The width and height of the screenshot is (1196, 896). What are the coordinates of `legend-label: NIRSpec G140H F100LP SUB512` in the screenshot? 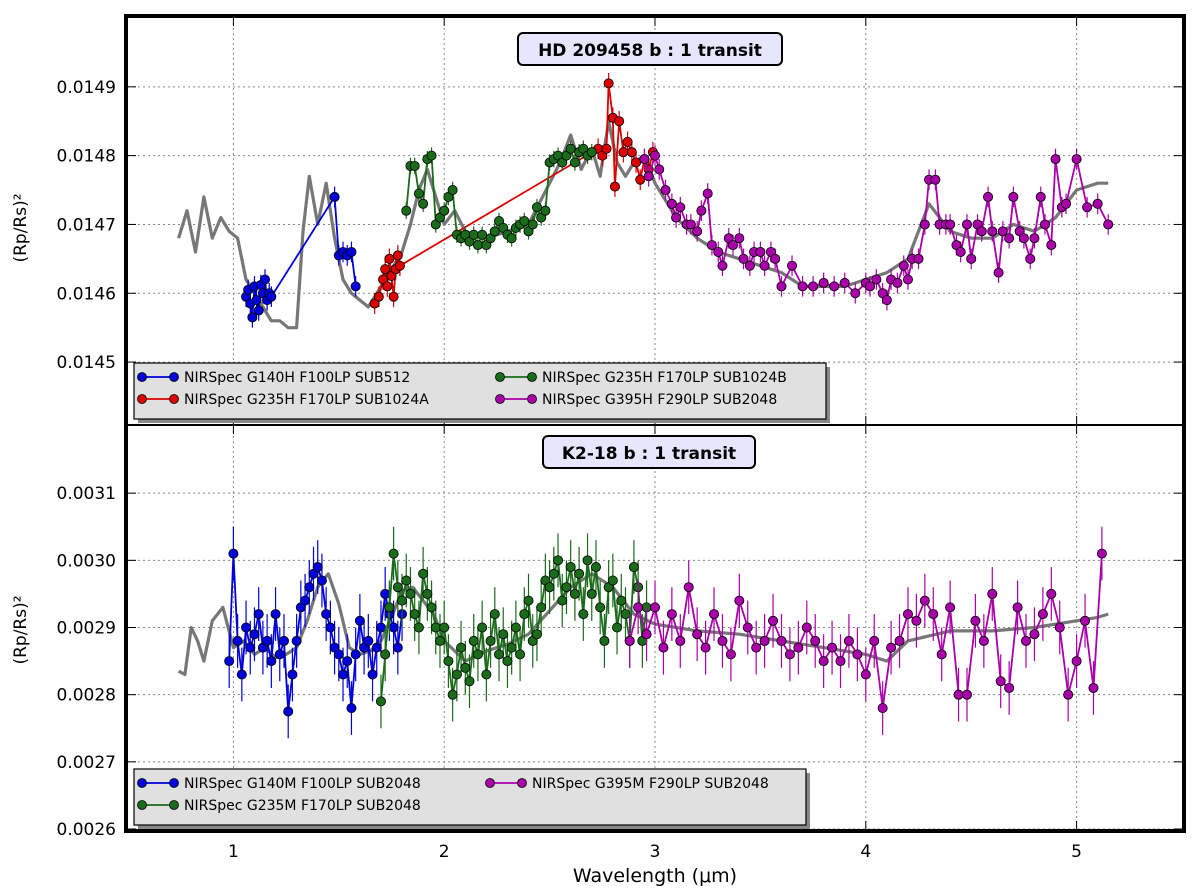 It's located at (297, 378).